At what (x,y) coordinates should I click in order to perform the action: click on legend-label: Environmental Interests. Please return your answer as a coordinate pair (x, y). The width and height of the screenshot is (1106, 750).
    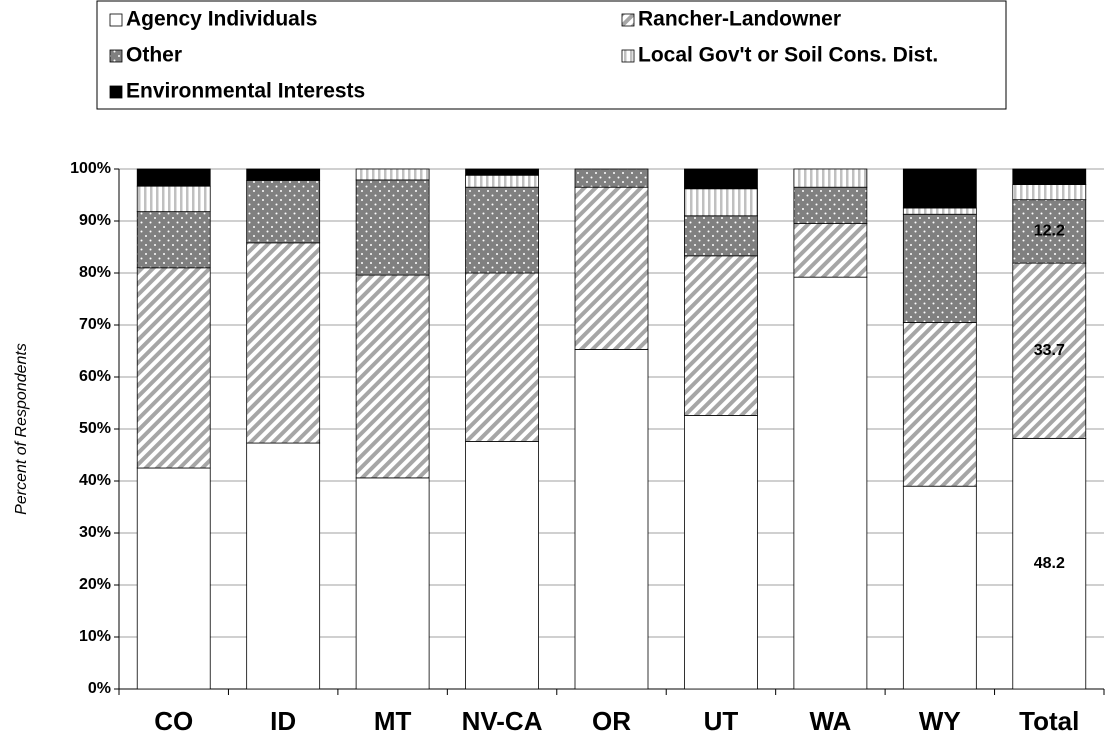
    Looking at the image, I should click on (245, 91).